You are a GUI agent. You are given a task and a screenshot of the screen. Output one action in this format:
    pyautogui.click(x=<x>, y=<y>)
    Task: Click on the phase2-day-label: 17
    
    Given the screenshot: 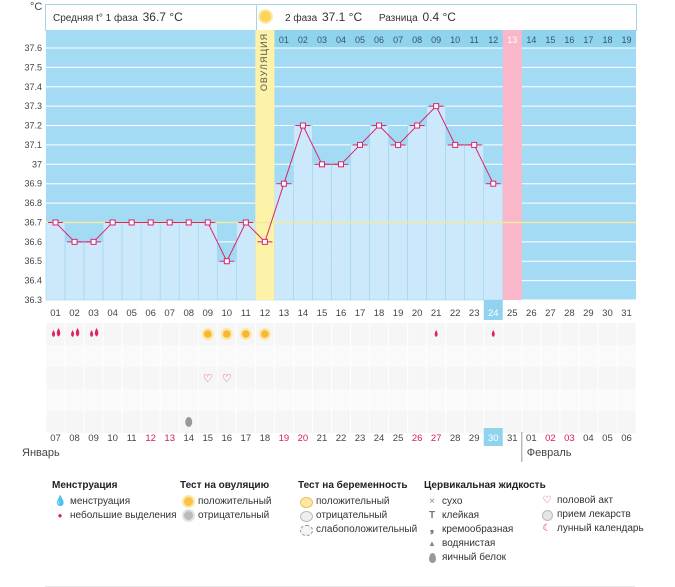 What is the action you would take?
    pyautogui.click(x=588, y=40)
    